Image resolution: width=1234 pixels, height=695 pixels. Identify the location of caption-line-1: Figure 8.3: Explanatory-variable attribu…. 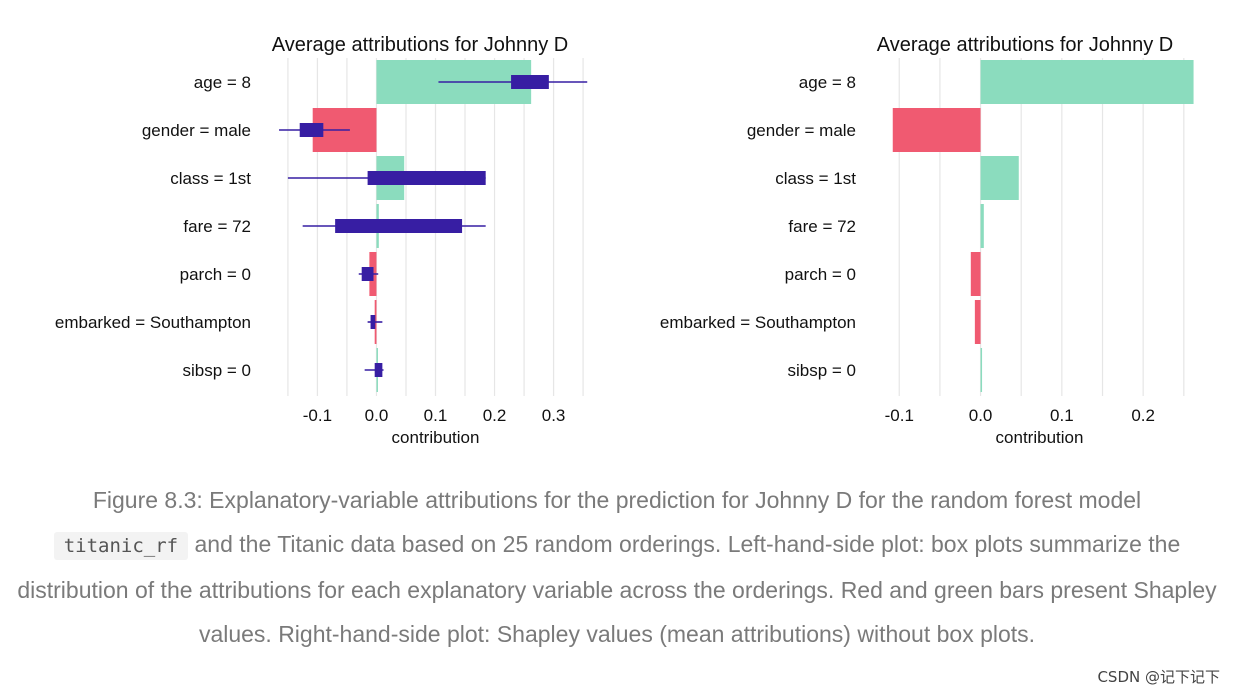
(617, 500).